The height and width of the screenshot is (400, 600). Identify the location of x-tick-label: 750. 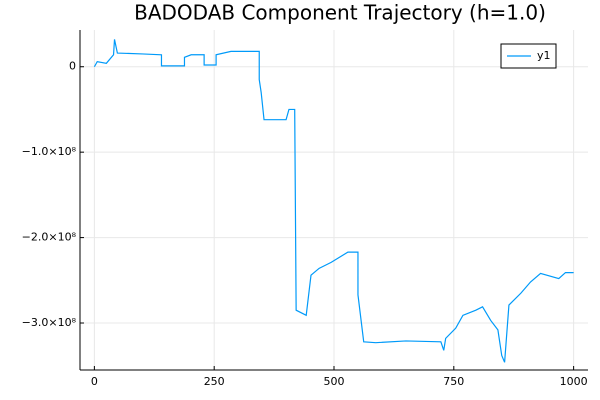
(453, 381).